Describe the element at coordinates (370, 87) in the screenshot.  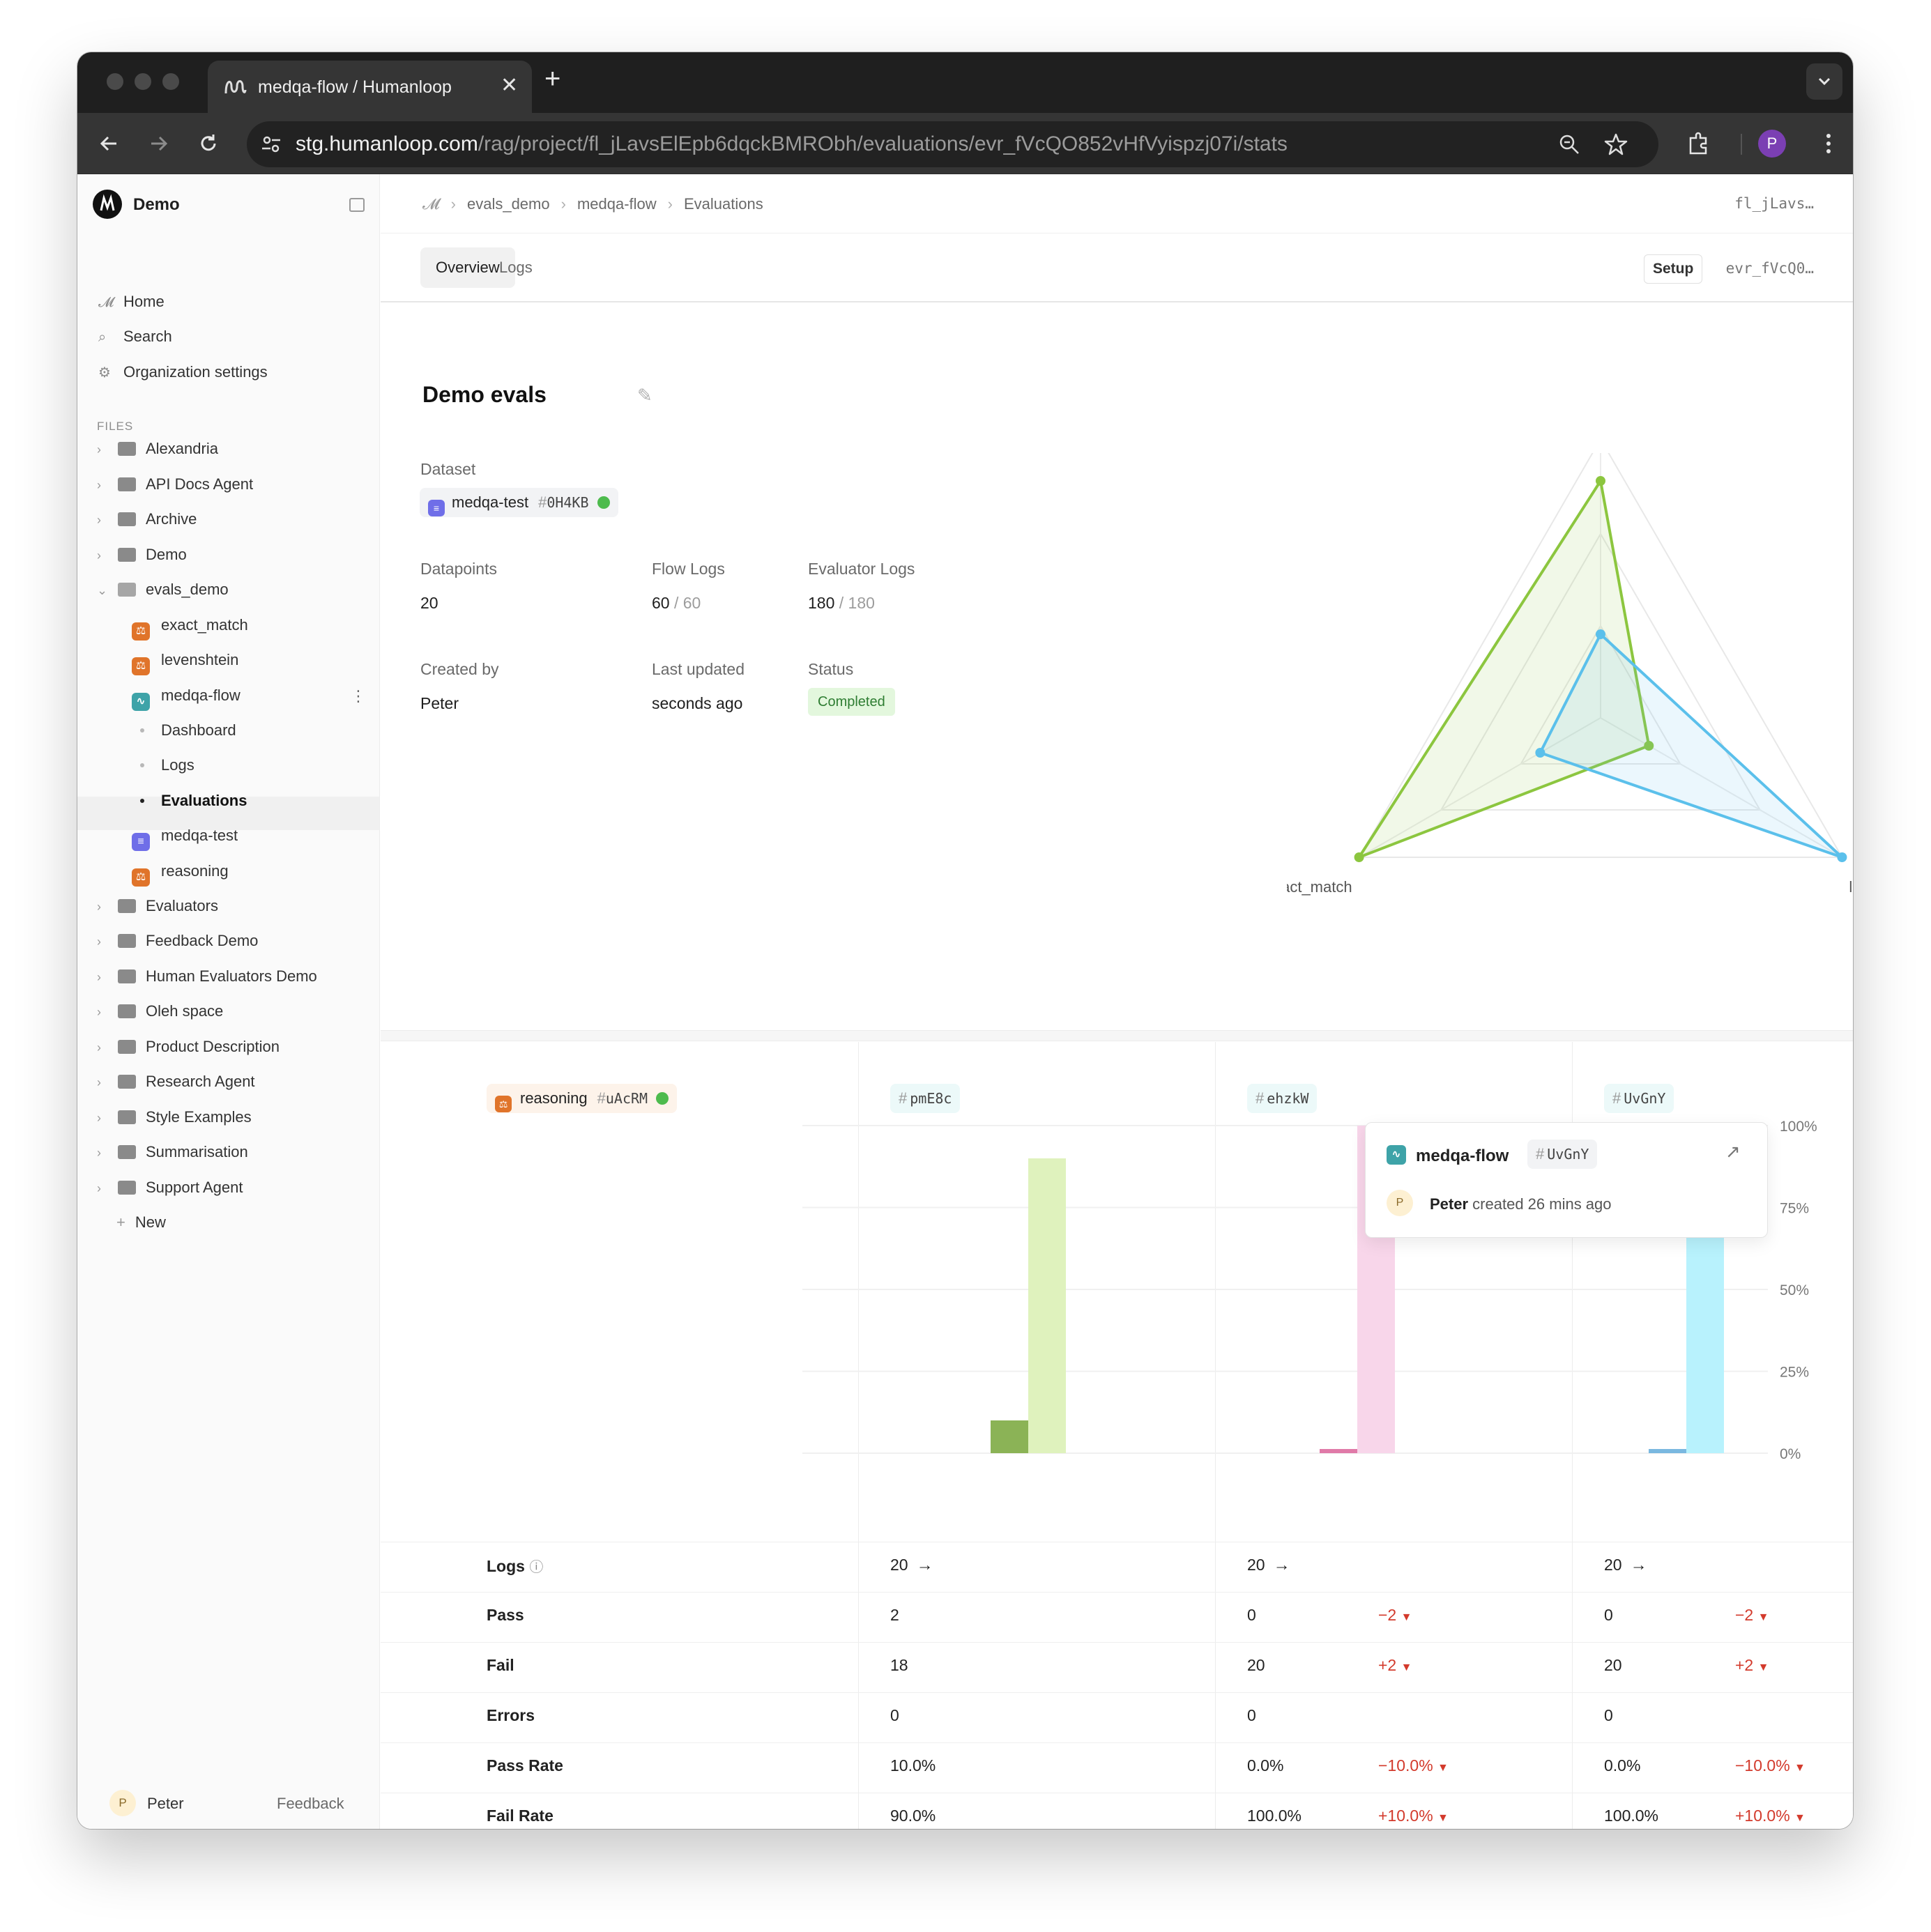
I see `browser-tab: medqa-flow / Humanloop ✕` at that location.